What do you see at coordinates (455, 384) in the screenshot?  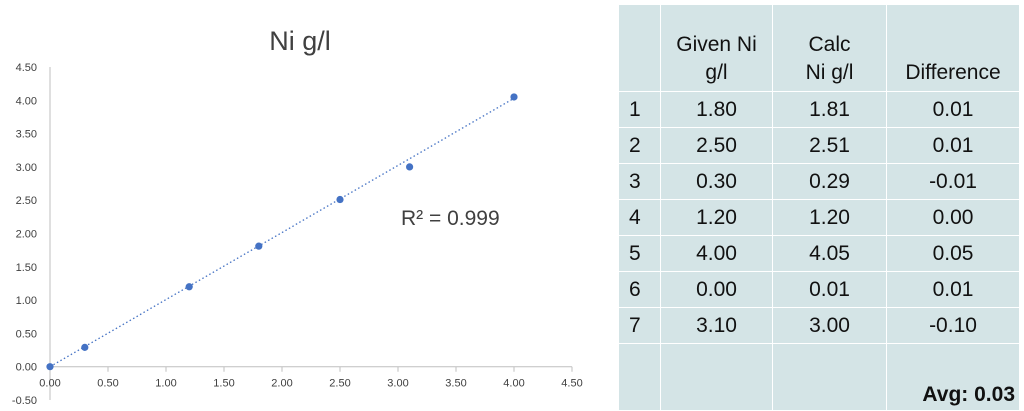 I see `x-tick-label: 3.50` at bounding box center [455, 384].